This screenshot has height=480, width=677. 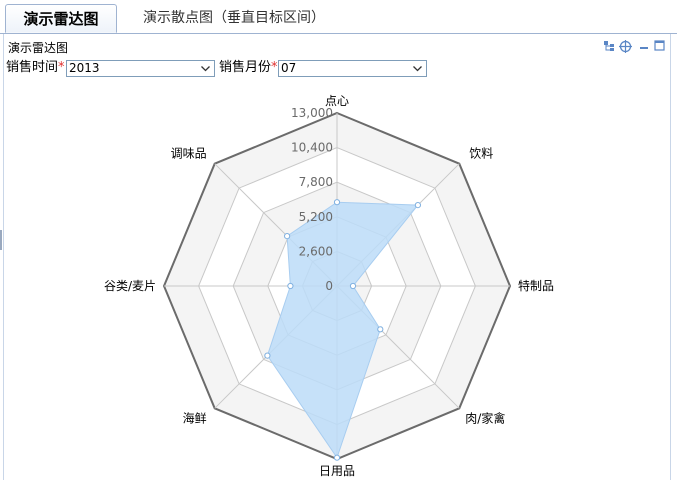 What do you see at coordinates (536, 285) in the screenshot?
I see `axis-label: 特制品` at bounding box center [536, 285].